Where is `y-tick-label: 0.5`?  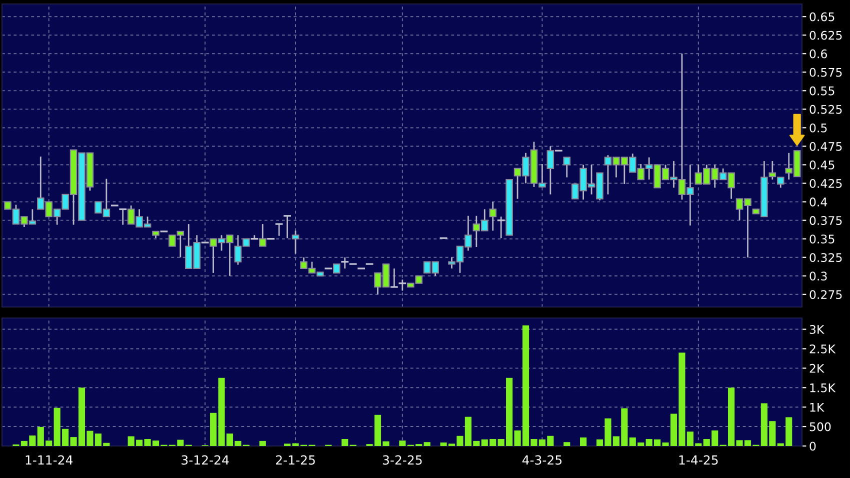
y-tick-label: 0.5 is located at coordinates (818, 127).